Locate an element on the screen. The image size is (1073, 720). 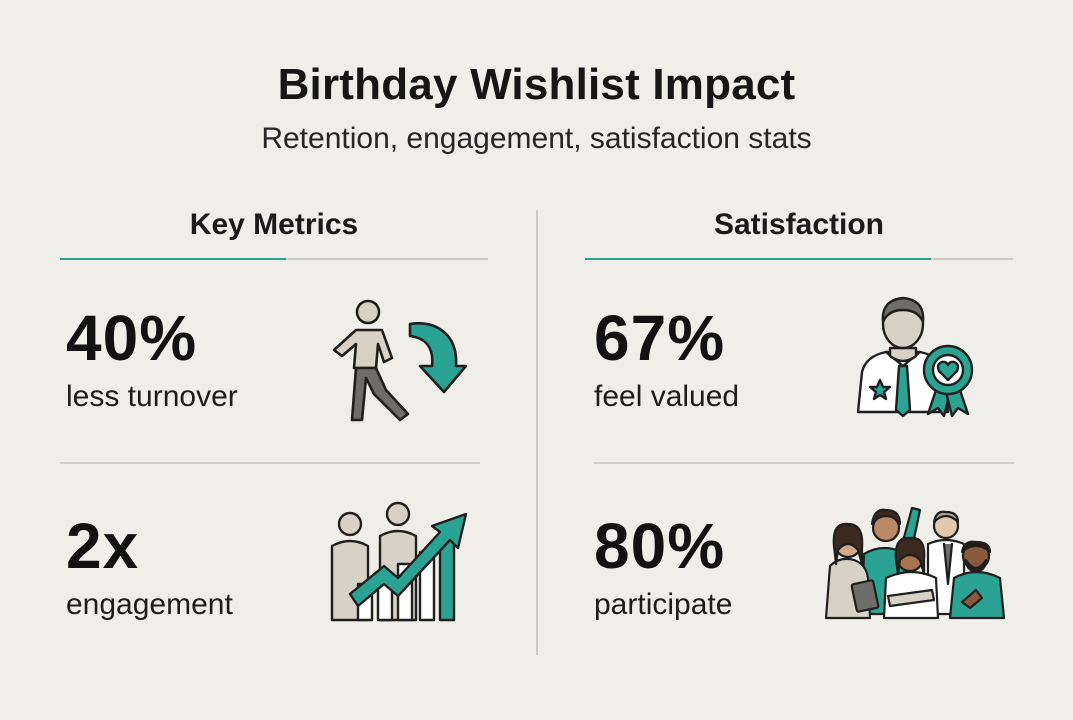
walking-person-down-arrow-icon is located at coordinates (400, 360).